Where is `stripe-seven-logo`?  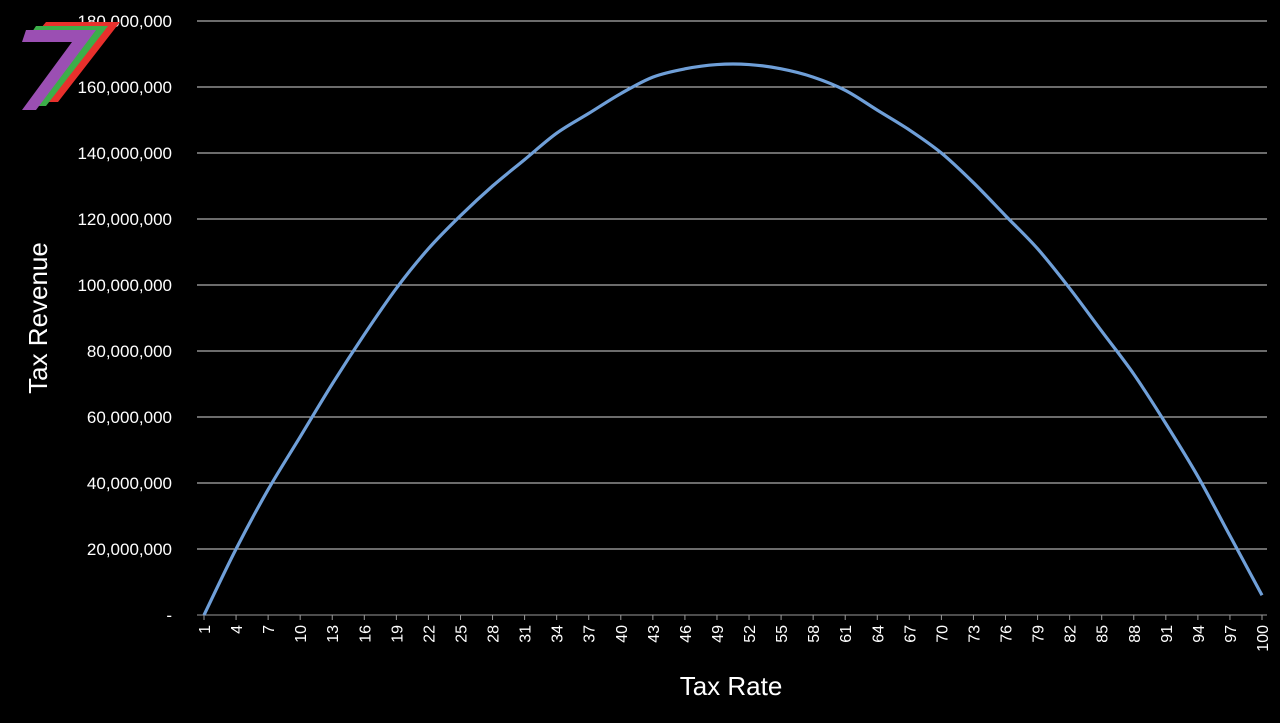 stripe-seven-logo is located at coordinates (71, 66).